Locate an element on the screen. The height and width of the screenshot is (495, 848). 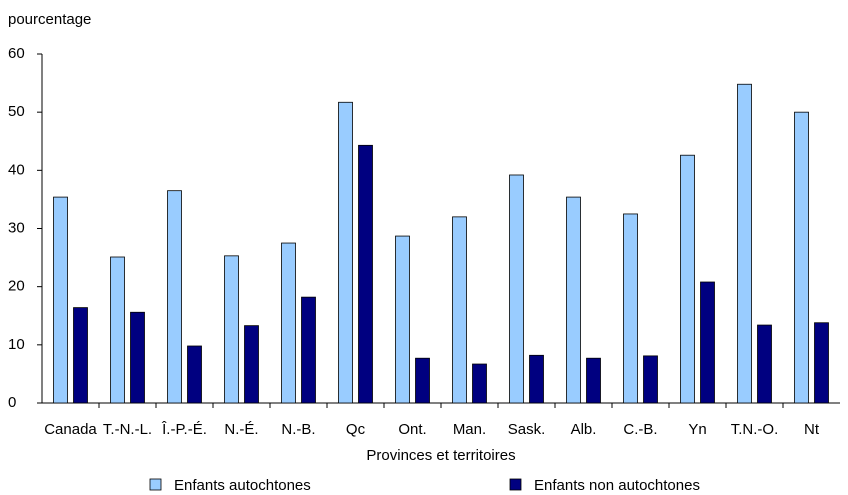
x-tick-label: Ont. is located at coordinates (412, 429).